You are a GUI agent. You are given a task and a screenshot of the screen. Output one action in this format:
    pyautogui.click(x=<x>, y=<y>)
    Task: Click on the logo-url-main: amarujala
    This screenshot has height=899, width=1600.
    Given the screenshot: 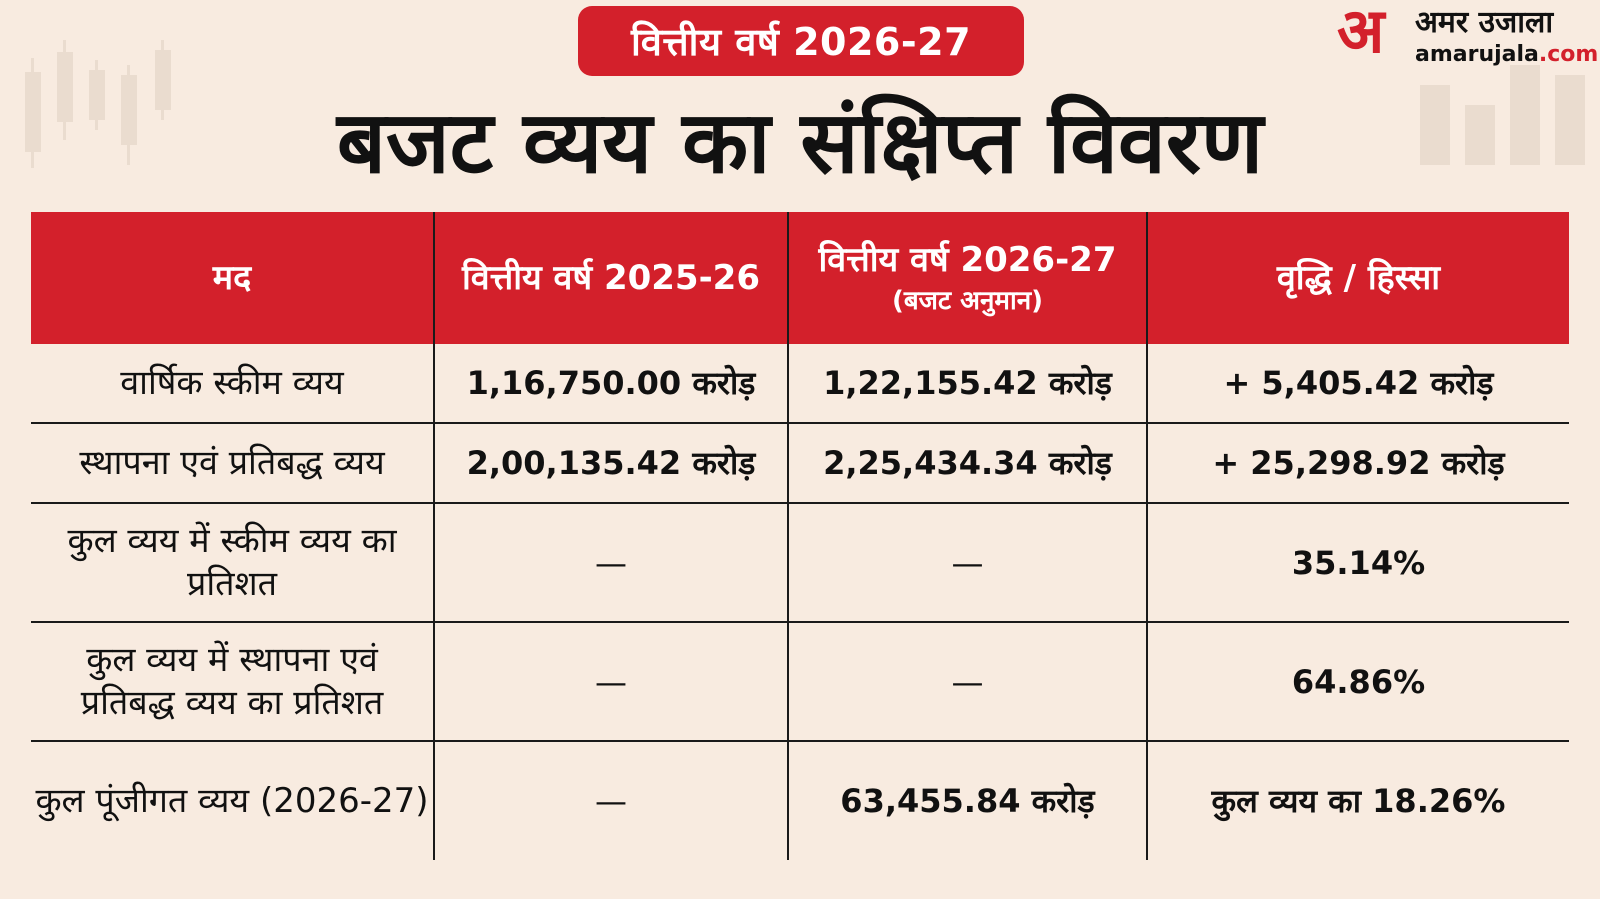 What is the action you would take?
    pyautogui.click(x=1477, y=54)
    